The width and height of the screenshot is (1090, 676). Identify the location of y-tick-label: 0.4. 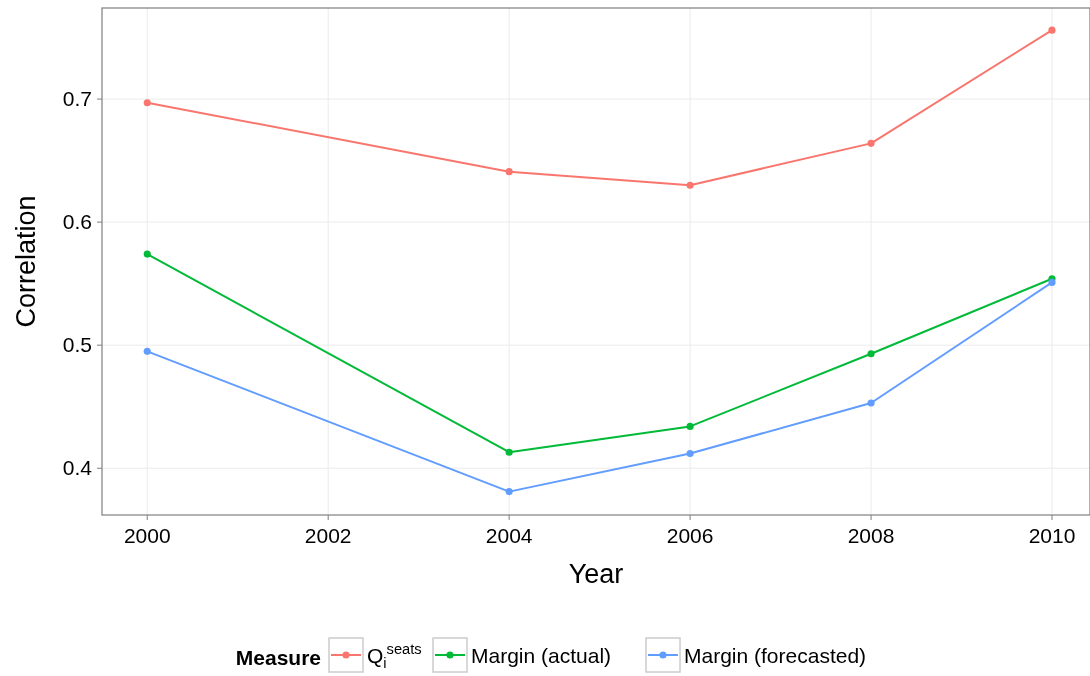
(77, 468).